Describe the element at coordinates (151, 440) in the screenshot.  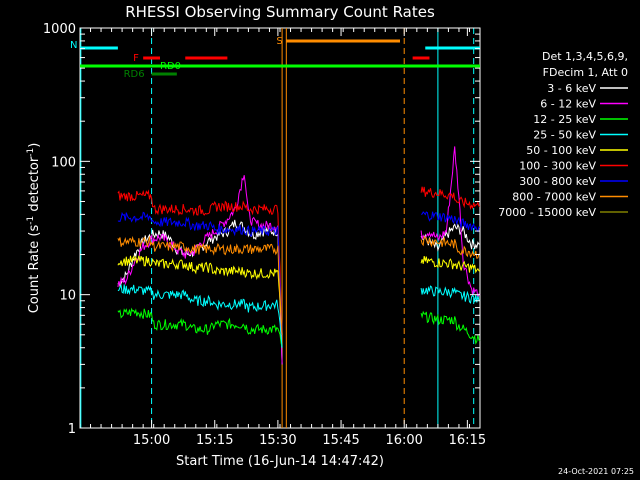
I see `x-tick-label-0: 15:00` at that location.